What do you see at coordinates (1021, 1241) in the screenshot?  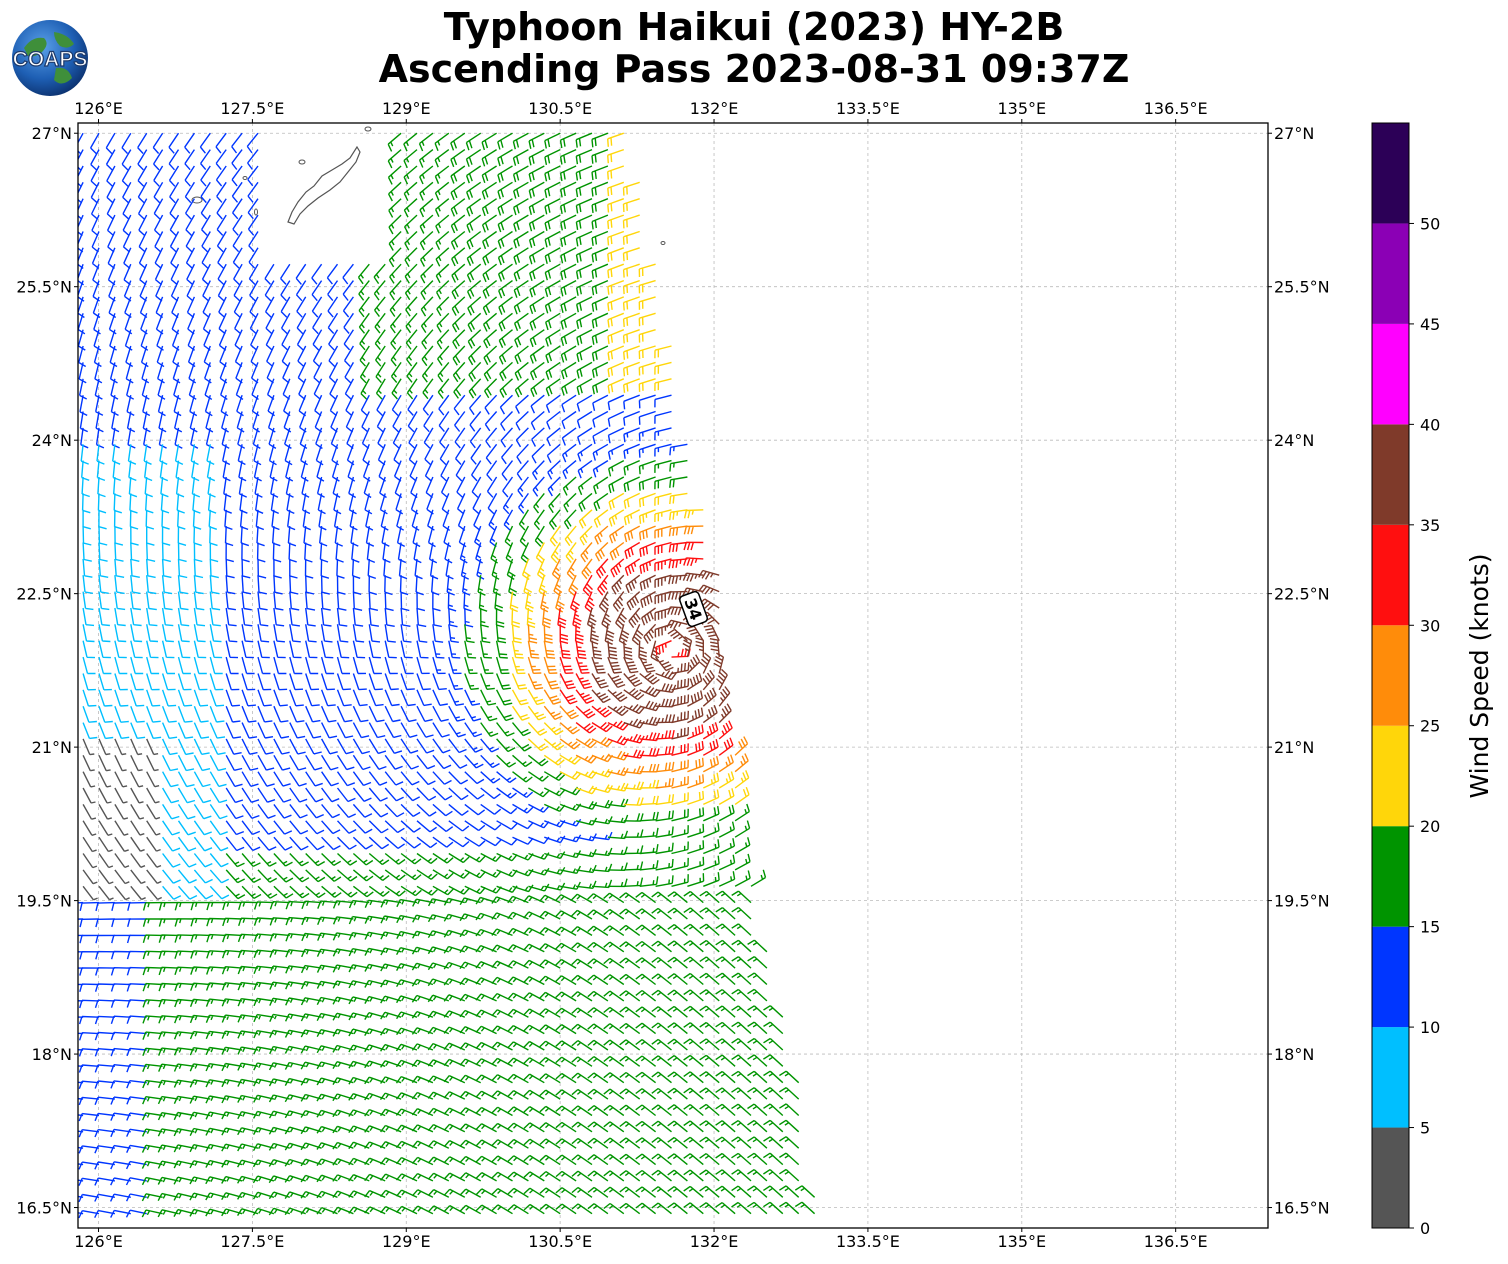 I see `lon-tick-label: 135°E` at bounding box center [1021, 1241].